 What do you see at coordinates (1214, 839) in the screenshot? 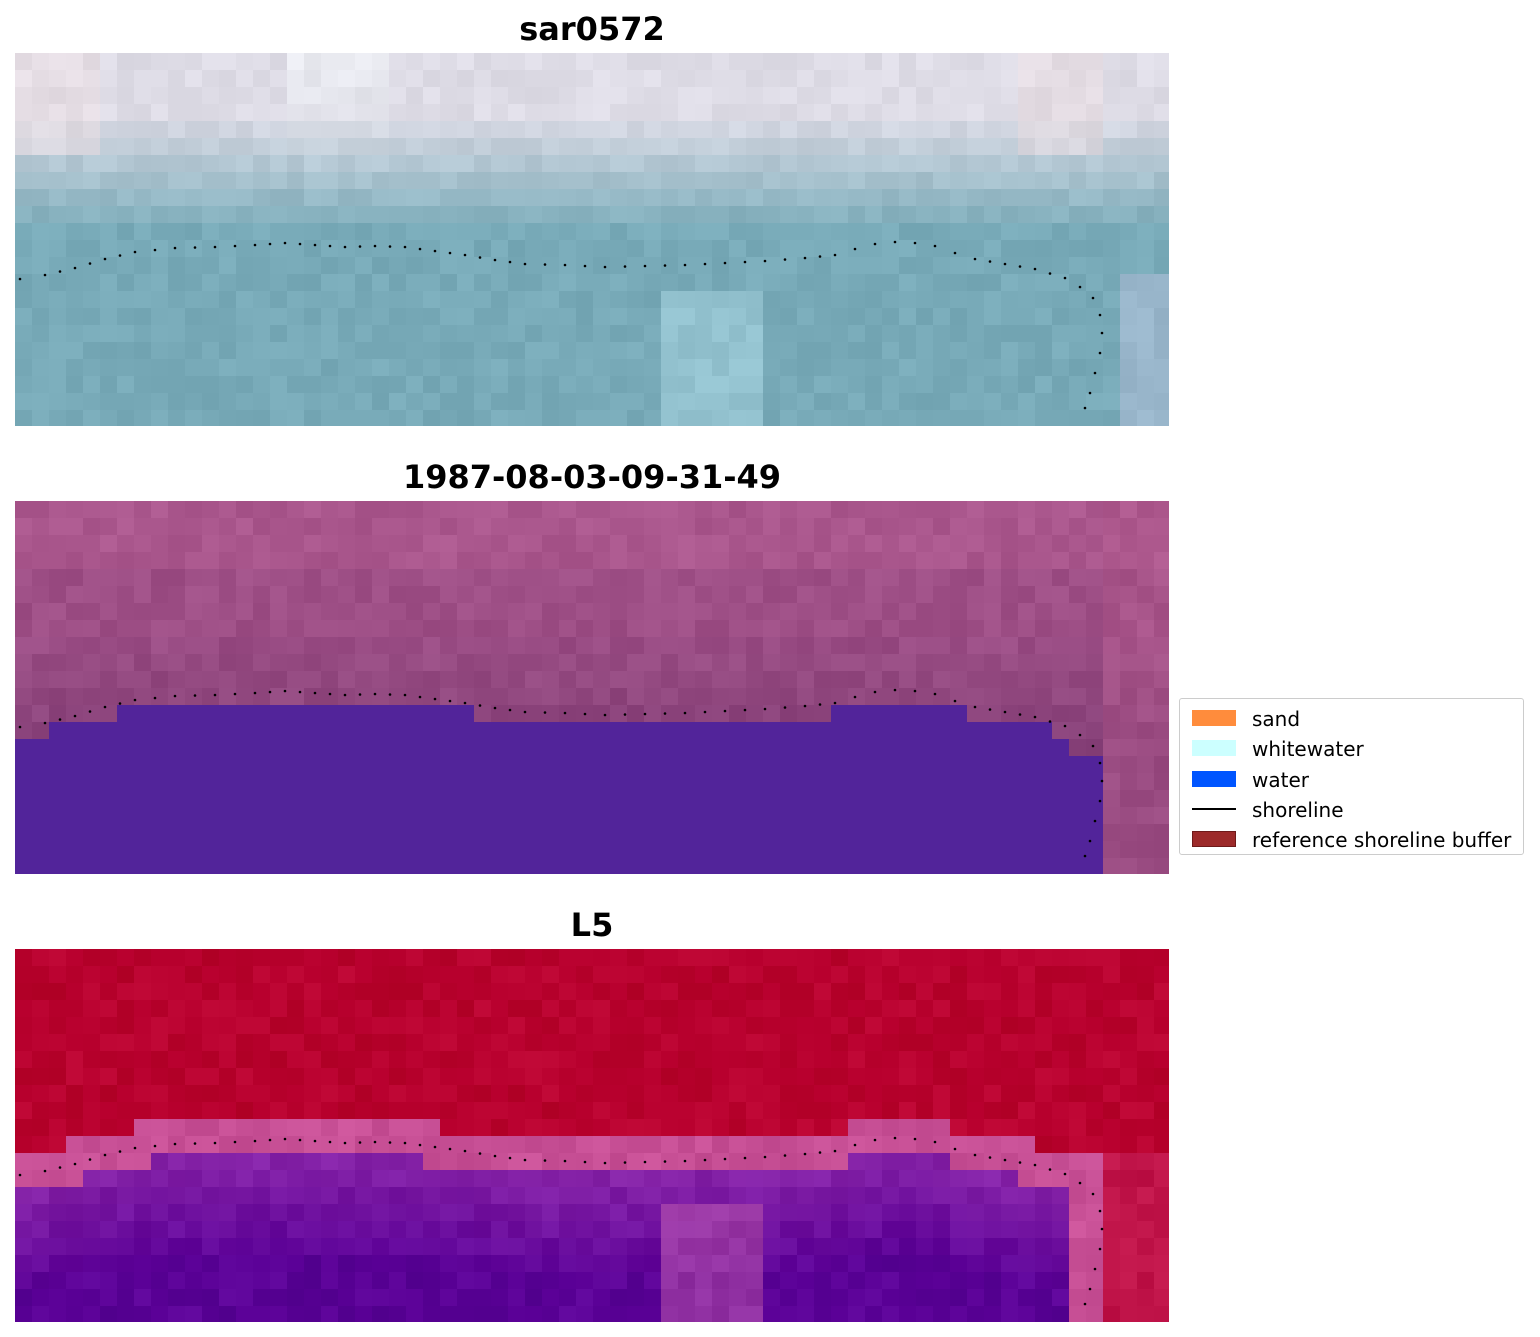
I see `reference-buffer-swatch` at bounding box center [1214, 839].